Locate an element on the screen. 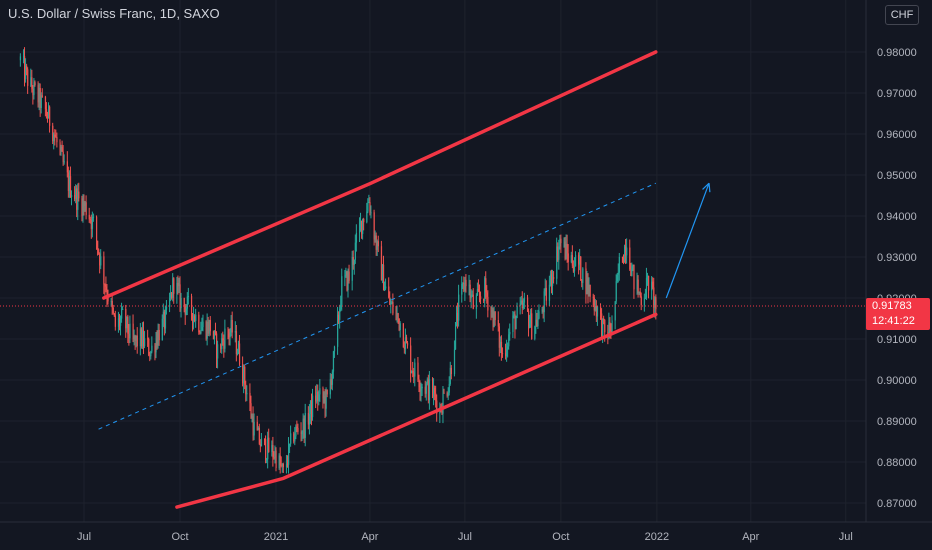  price-tick-label: 0.88000 is located at coordinates (897, 463).